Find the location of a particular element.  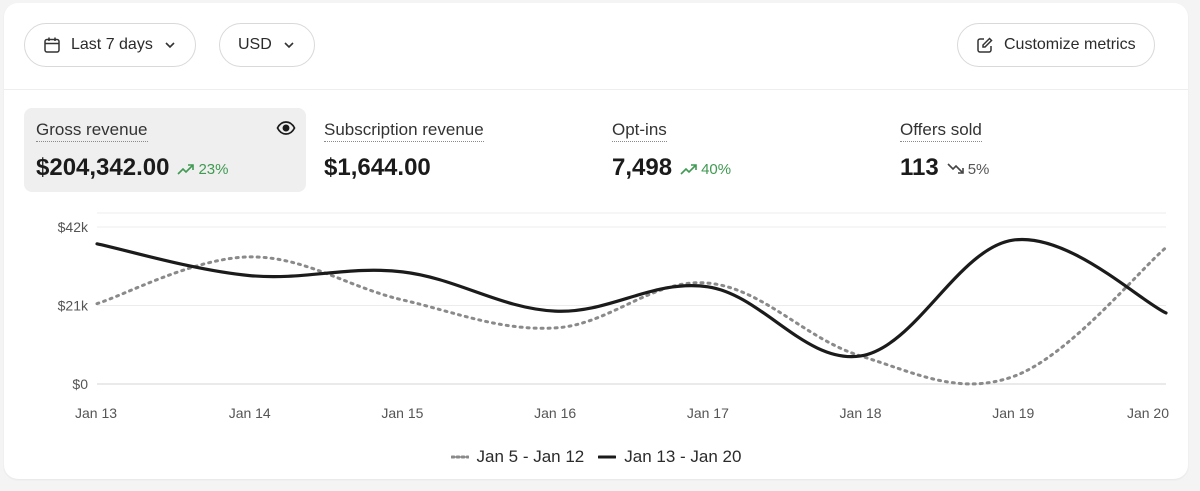

legend-item-current: Jan 13 - Jan 20 is located at coordinates (669, 457).